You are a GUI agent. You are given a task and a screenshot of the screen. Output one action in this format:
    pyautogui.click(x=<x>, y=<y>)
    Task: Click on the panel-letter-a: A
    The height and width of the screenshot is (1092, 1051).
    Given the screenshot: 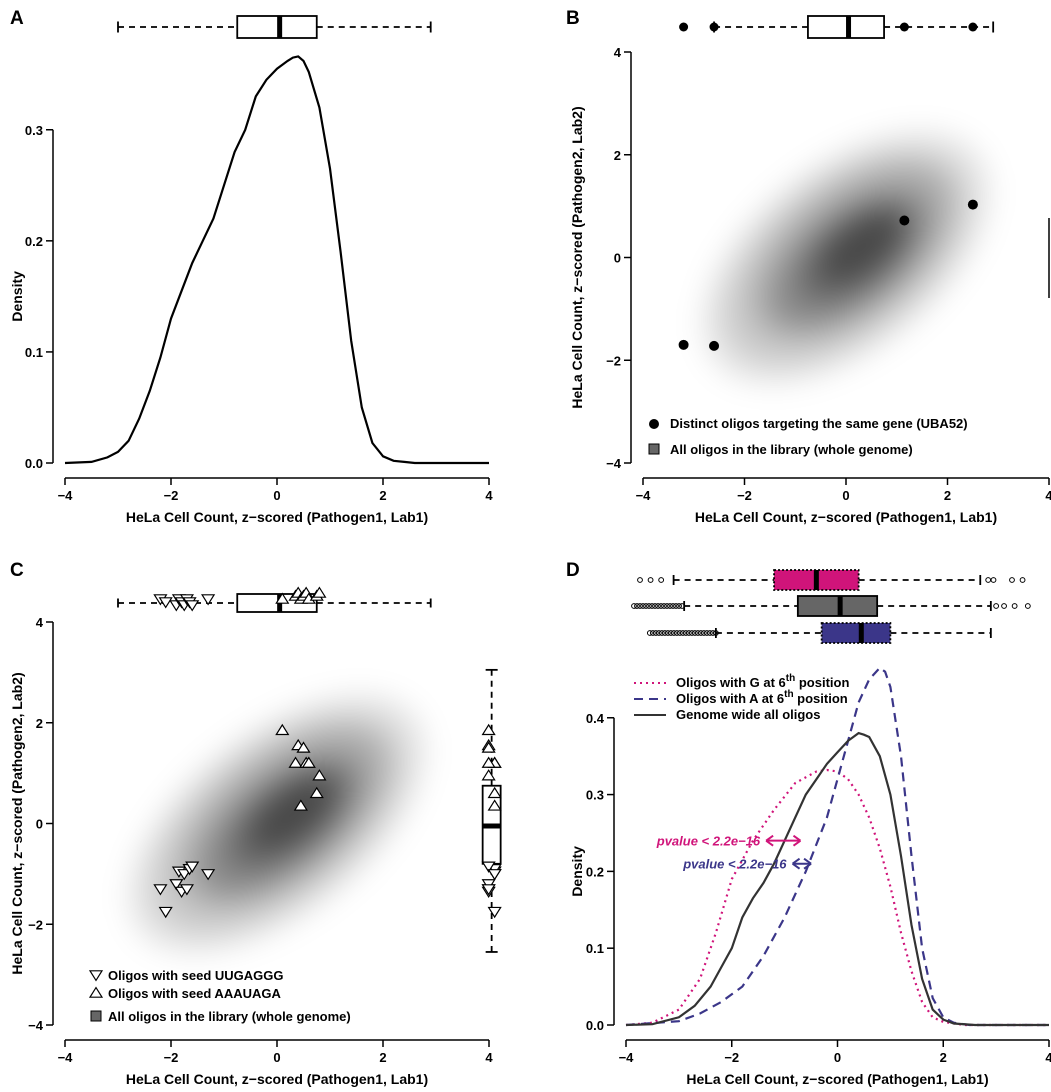 What is the action you would take?
    pyautogui.click(x=17, y=18)
    